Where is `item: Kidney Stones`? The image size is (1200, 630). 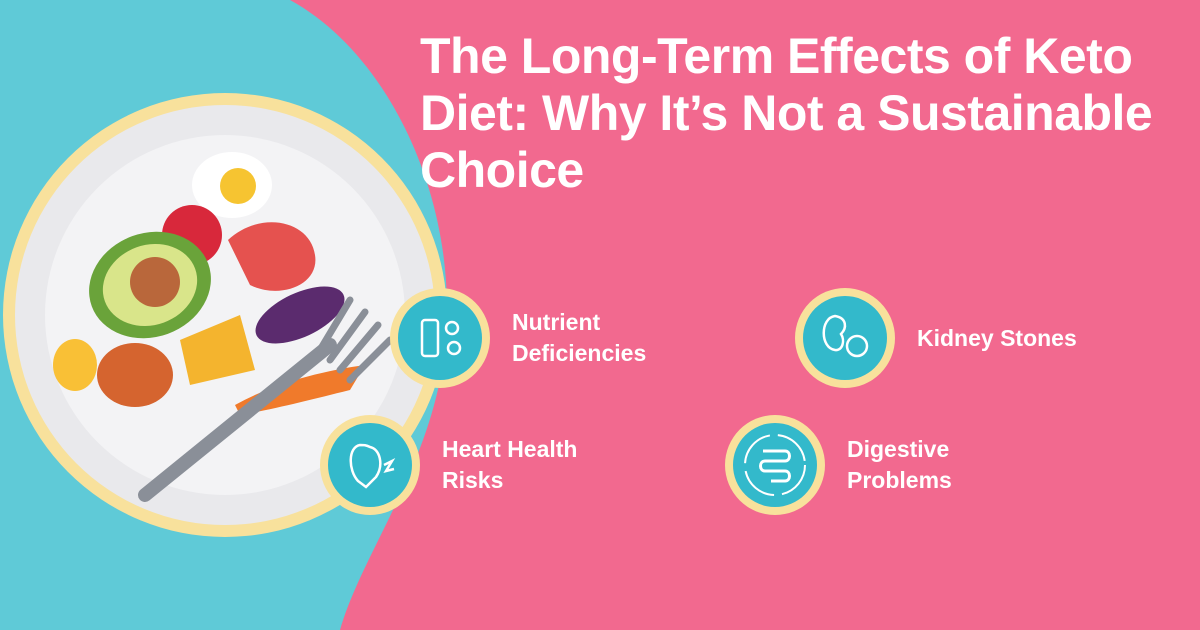 item: Kidney Stones is located at coordinates (946, 338).